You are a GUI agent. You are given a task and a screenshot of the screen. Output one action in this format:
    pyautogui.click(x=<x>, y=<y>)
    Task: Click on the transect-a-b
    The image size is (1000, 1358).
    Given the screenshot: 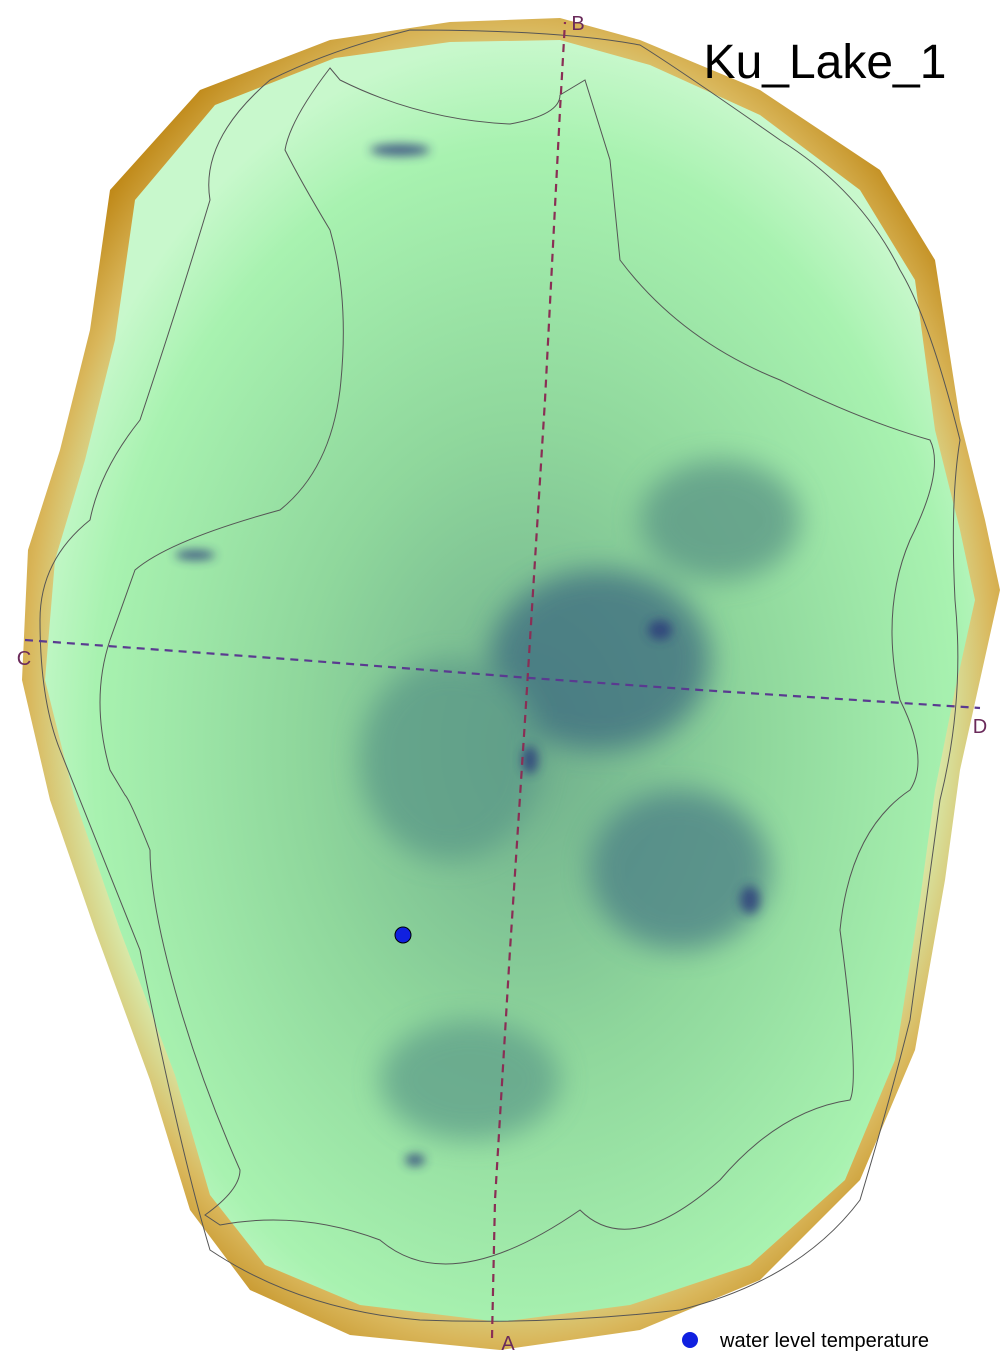 What is the action you would take?
    pyautogui.click(x=528, y=680)
    